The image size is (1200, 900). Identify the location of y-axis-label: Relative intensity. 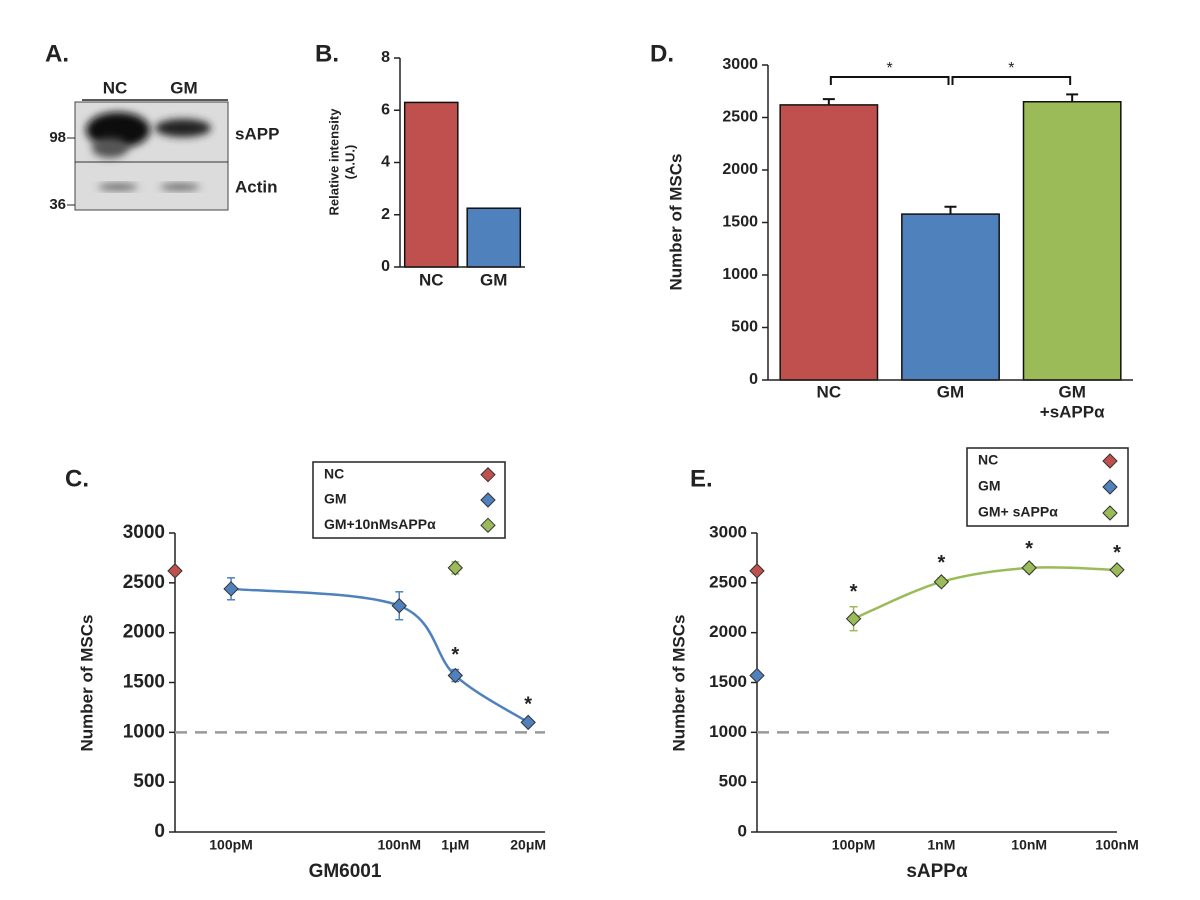
(333, 162).